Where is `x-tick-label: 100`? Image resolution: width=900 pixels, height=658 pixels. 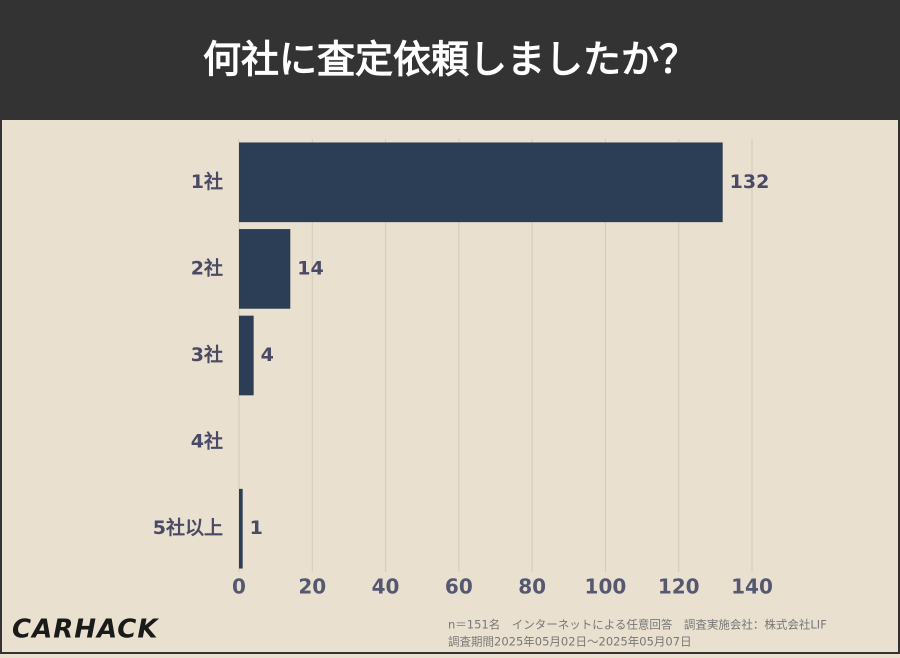
x-tick-label: 100 is located at coordinates (606, 587).